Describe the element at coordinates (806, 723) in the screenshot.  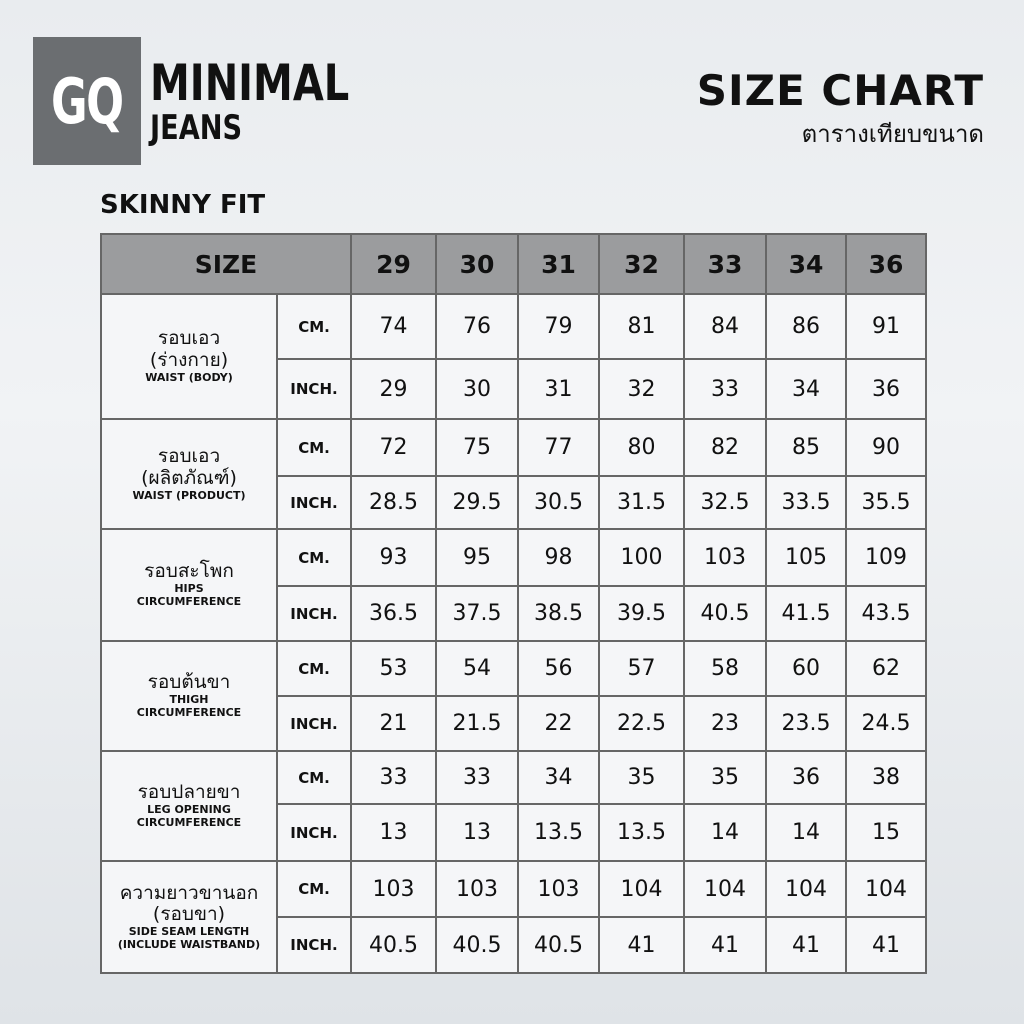
I see `value-cell: 23.5` at that location.